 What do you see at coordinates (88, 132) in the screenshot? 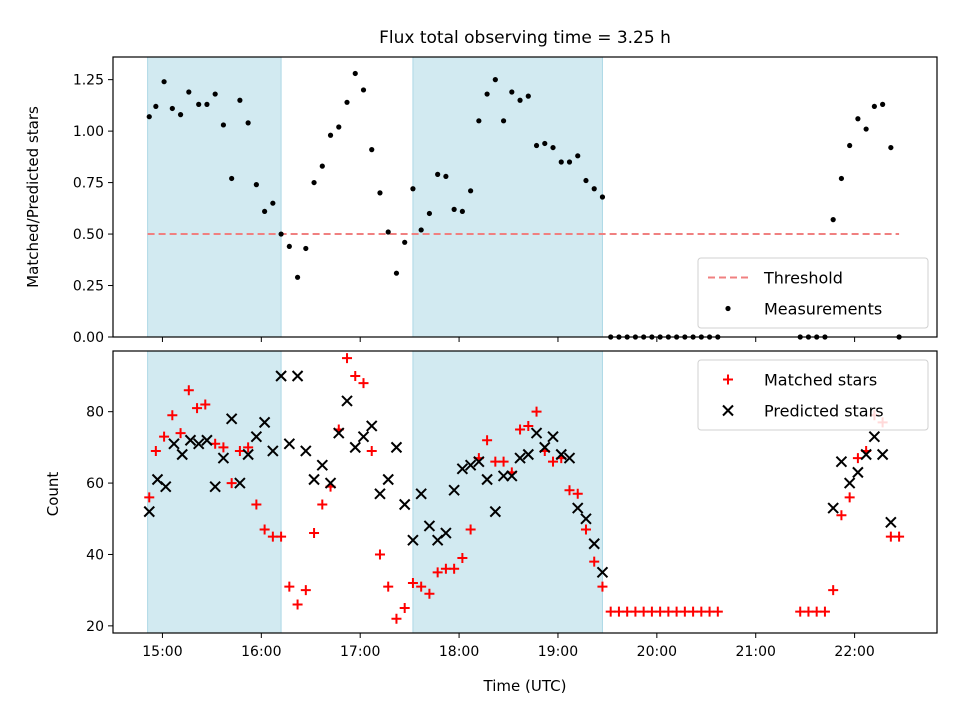
I see `y-tick-label: 1.00` at bounding box center [88, 132].